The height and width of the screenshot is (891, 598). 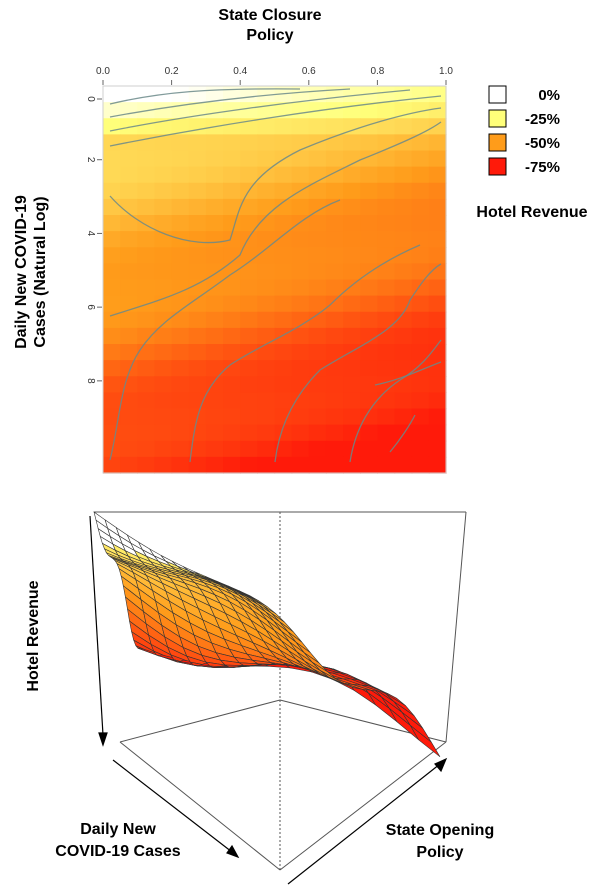 What do you see at coordinates (456, 627) in the screenshot?
I see `box-edge-right` at bounding box center [456, 627].